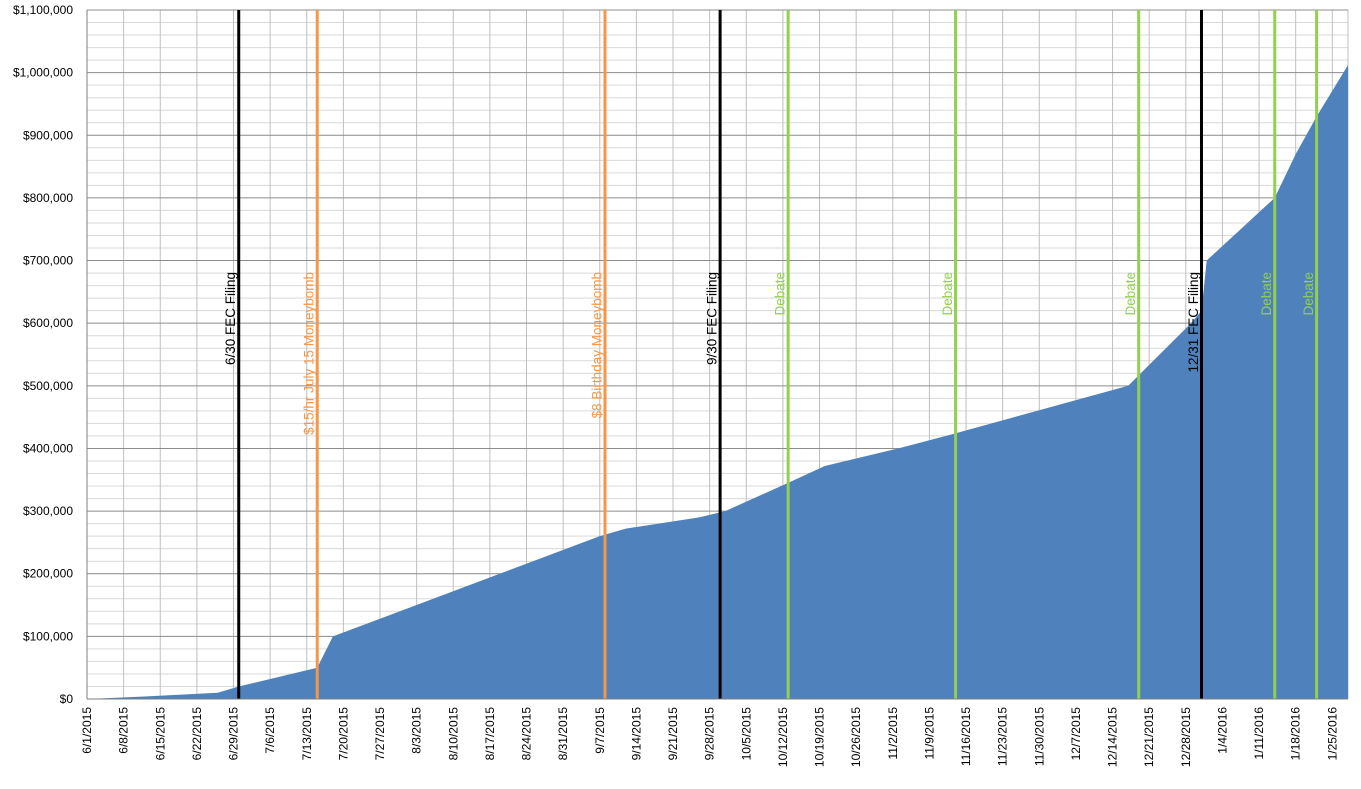 Image resolution: width=1361 pixels, height=789 pixels. I want to click on event-label: $15/hr July 15 Moneybomb, so click(309, 353).